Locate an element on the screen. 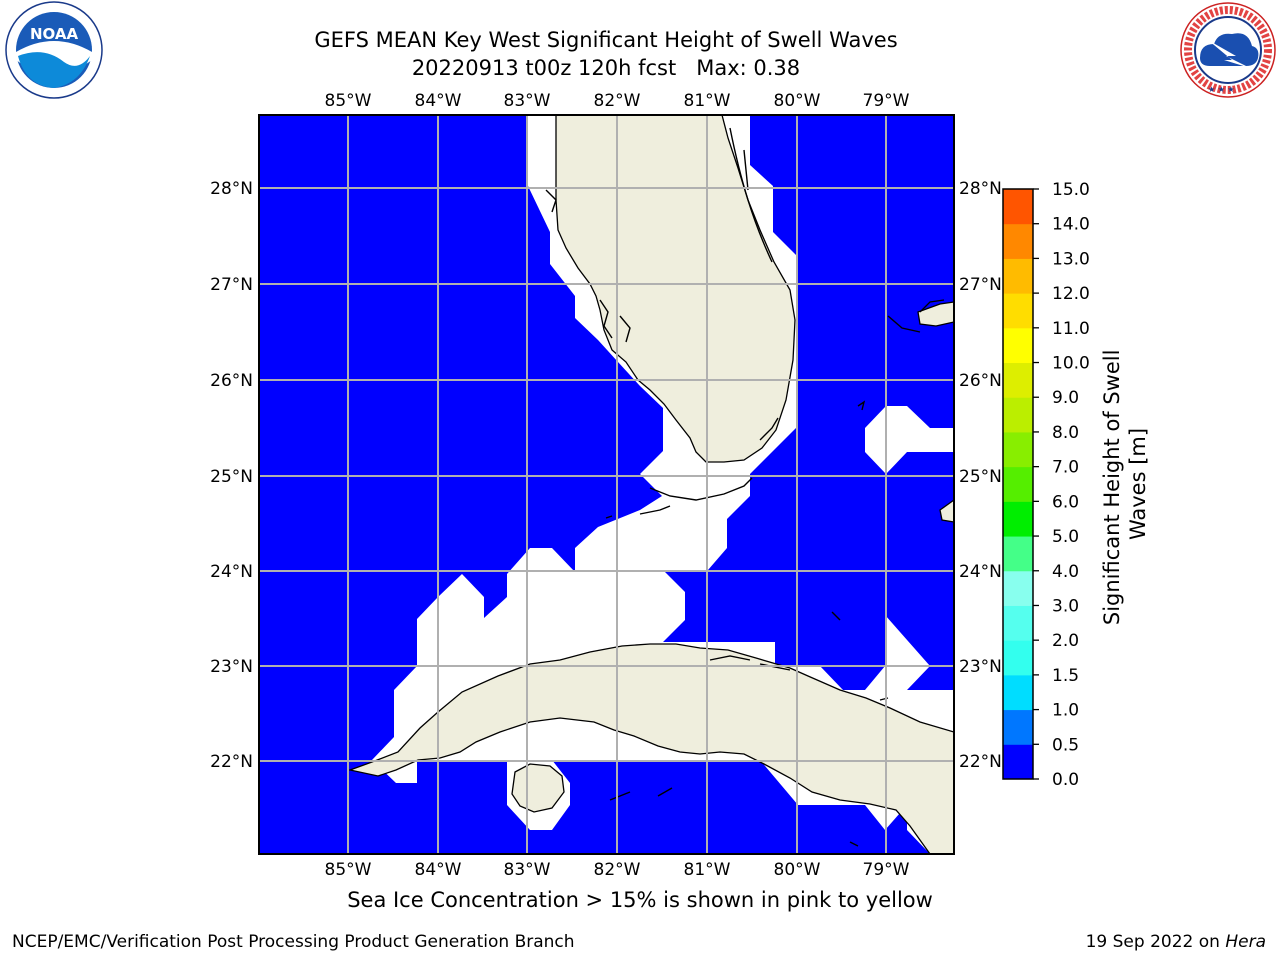  colorbar-tick-label: 5.0 is located at coordinates (1065, 537).